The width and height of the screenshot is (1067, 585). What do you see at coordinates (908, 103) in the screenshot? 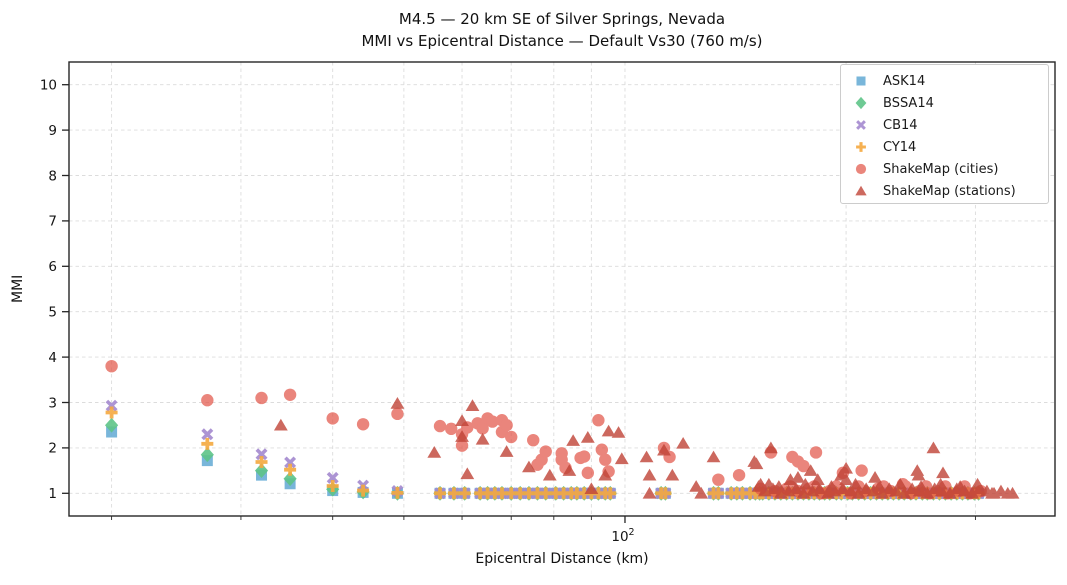
I see `legend-label-bssa14: BSSA14` at bounding box center [908, 103].